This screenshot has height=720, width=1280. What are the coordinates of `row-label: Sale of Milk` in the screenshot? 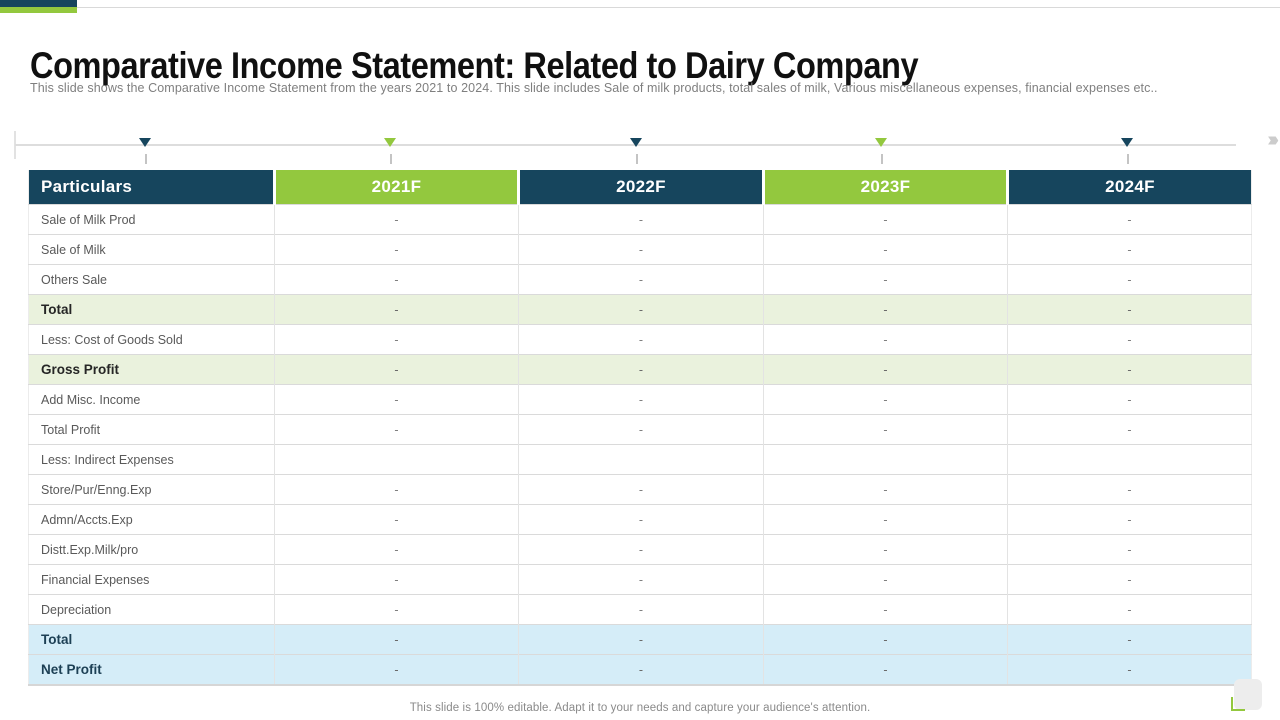 It's located at (151, 249).